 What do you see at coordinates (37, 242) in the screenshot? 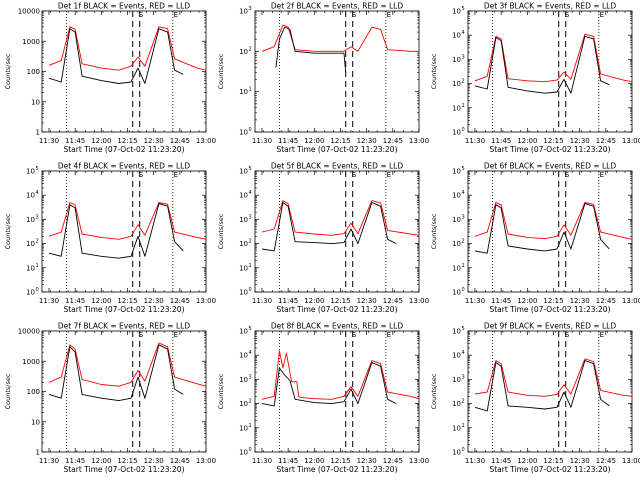
I see `y-tick-exponent: 2` at bounding box center [37, 242].